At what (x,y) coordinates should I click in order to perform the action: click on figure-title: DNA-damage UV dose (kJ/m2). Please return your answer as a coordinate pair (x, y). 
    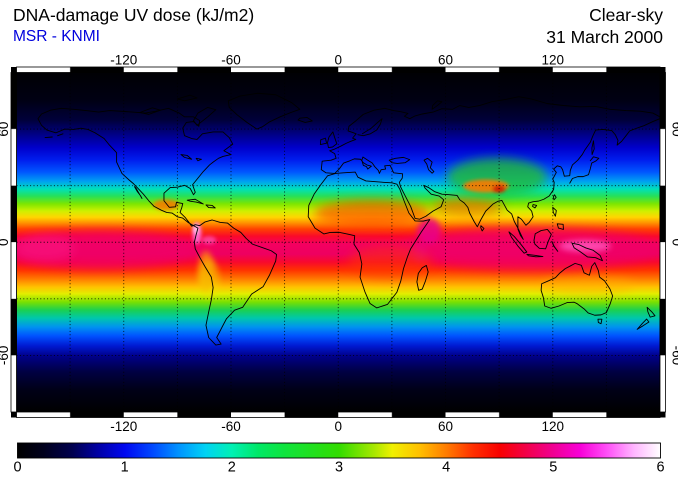
    Looking at the image, I should click on (134, 15).